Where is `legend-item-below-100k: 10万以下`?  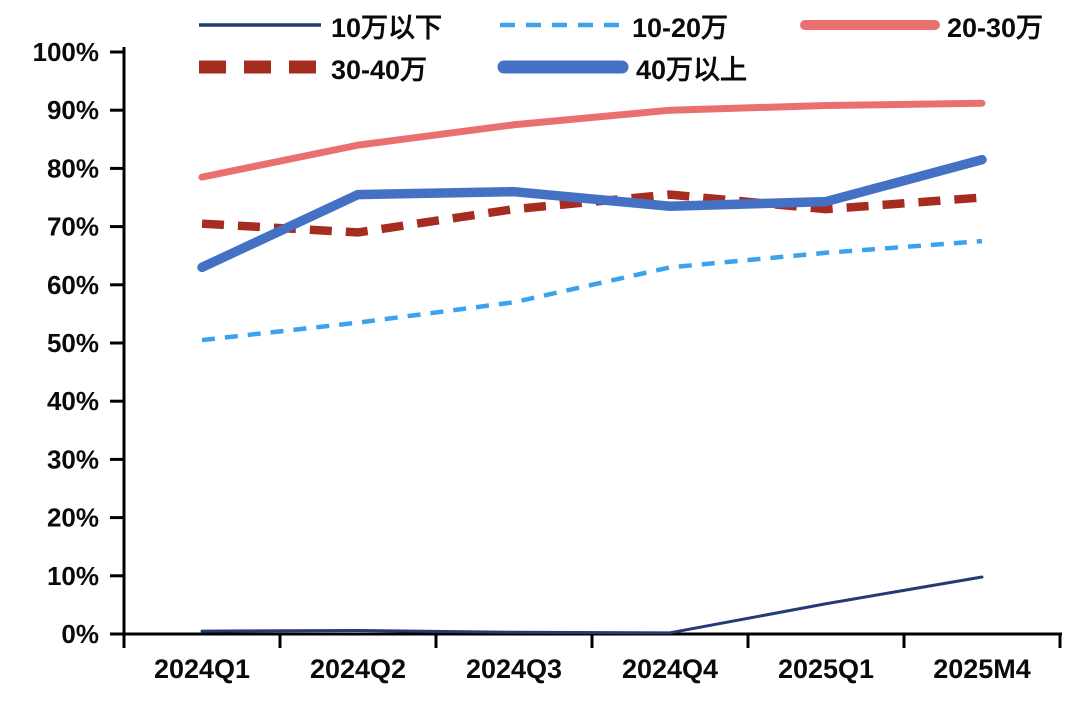
legend-item-below-100k: 10万以下 is located at coordinates (319, 25).